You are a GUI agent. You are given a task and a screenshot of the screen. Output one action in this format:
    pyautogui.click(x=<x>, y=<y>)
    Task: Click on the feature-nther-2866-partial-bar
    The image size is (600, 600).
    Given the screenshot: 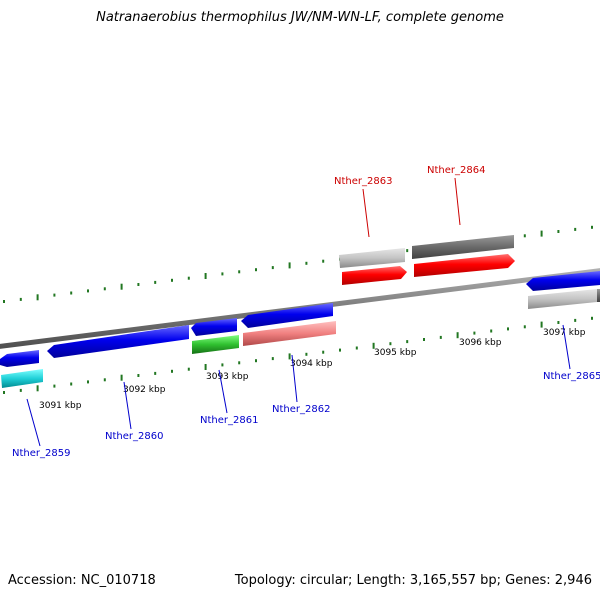 What is the action you would take?
    pyautogui.click(x=598, y=295)
    